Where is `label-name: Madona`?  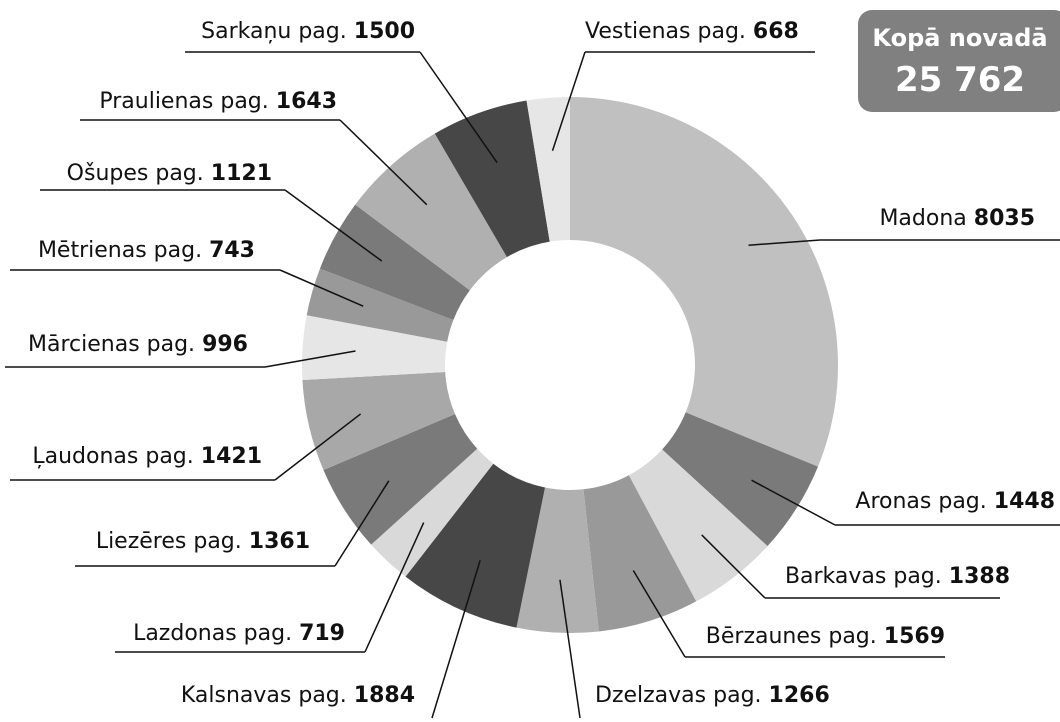 label-name: Madona is located at coordinates (922, 218).